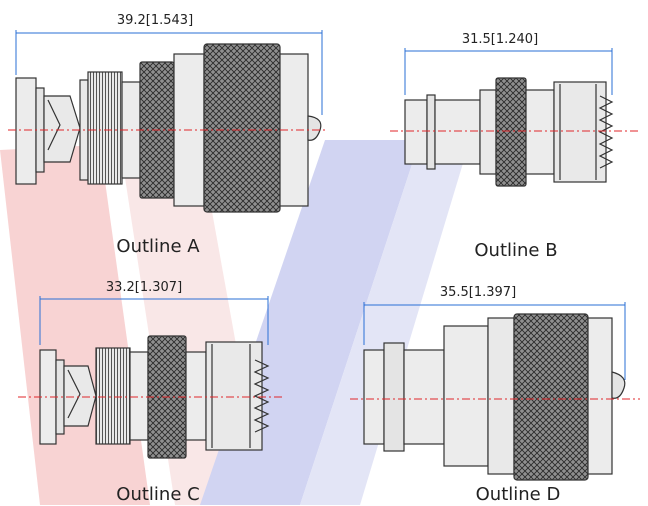 The image size is (648, 506). Describe the element at coordinates (509, 132) in the screenshot. I see `connector-b` at that location.